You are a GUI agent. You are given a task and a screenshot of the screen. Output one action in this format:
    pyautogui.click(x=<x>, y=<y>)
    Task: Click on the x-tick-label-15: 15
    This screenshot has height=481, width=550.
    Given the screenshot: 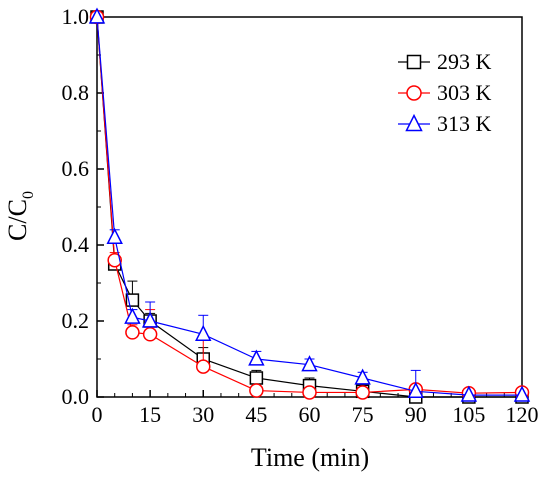 What is the action you would take?
    pyautogui.click(x=150, y=414)
    